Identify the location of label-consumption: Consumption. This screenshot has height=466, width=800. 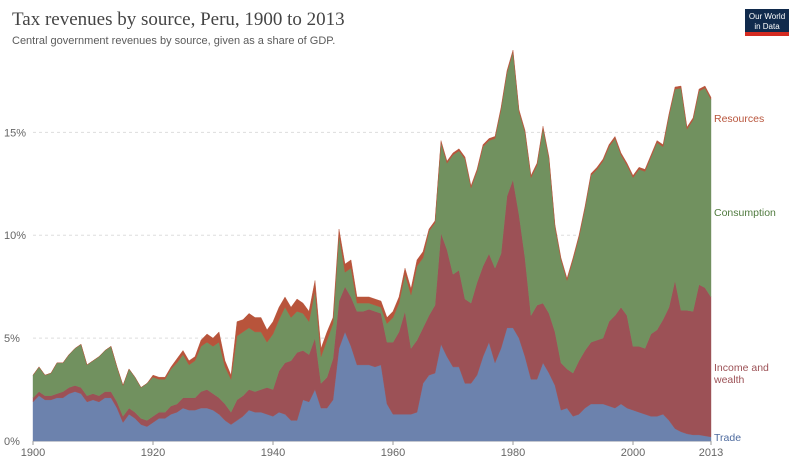
(745, 213).